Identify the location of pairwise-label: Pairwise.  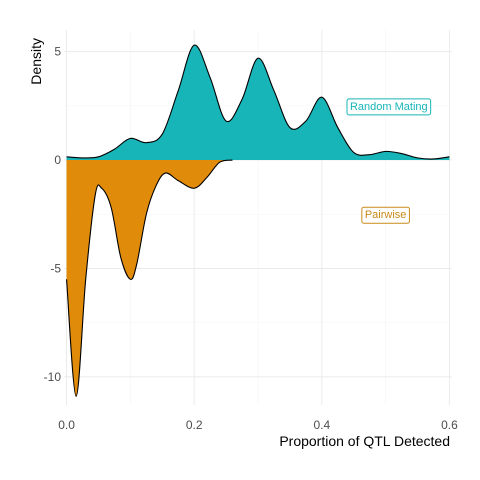
(385, 215).